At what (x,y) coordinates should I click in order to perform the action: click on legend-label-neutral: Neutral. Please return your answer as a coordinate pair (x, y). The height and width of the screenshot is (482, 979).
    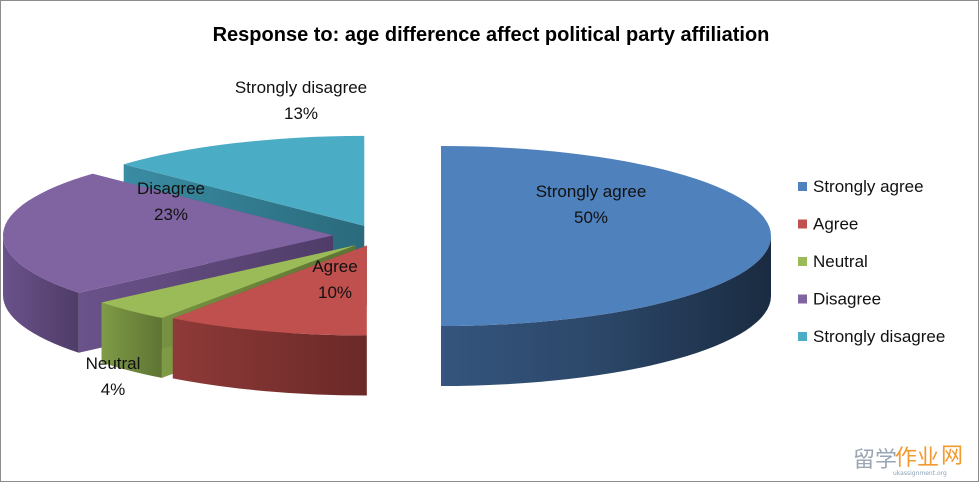
    Looking at the image, I should click on (840, 261).